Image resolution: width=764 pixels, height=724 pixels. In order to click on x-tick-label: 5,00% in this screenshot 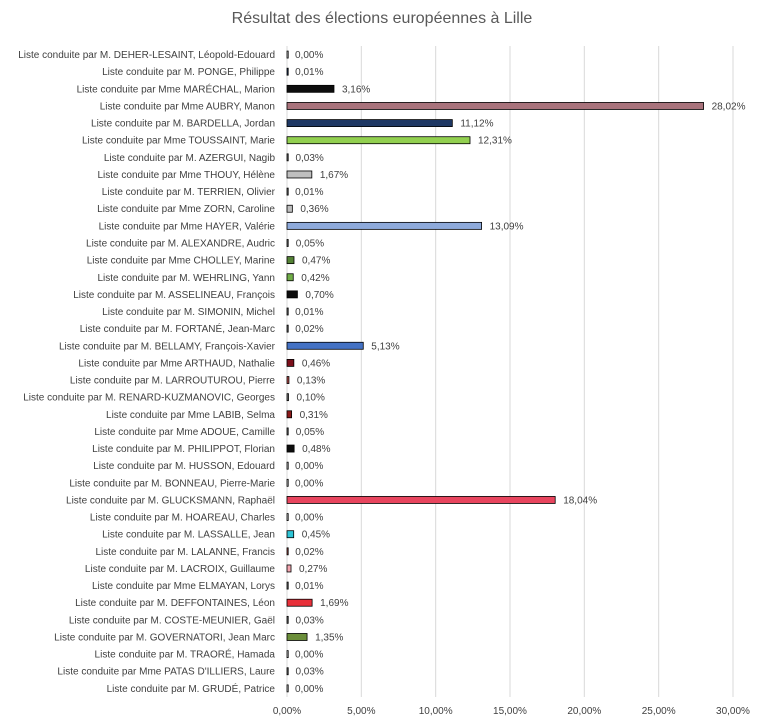, I will do `click(361, 711)`.